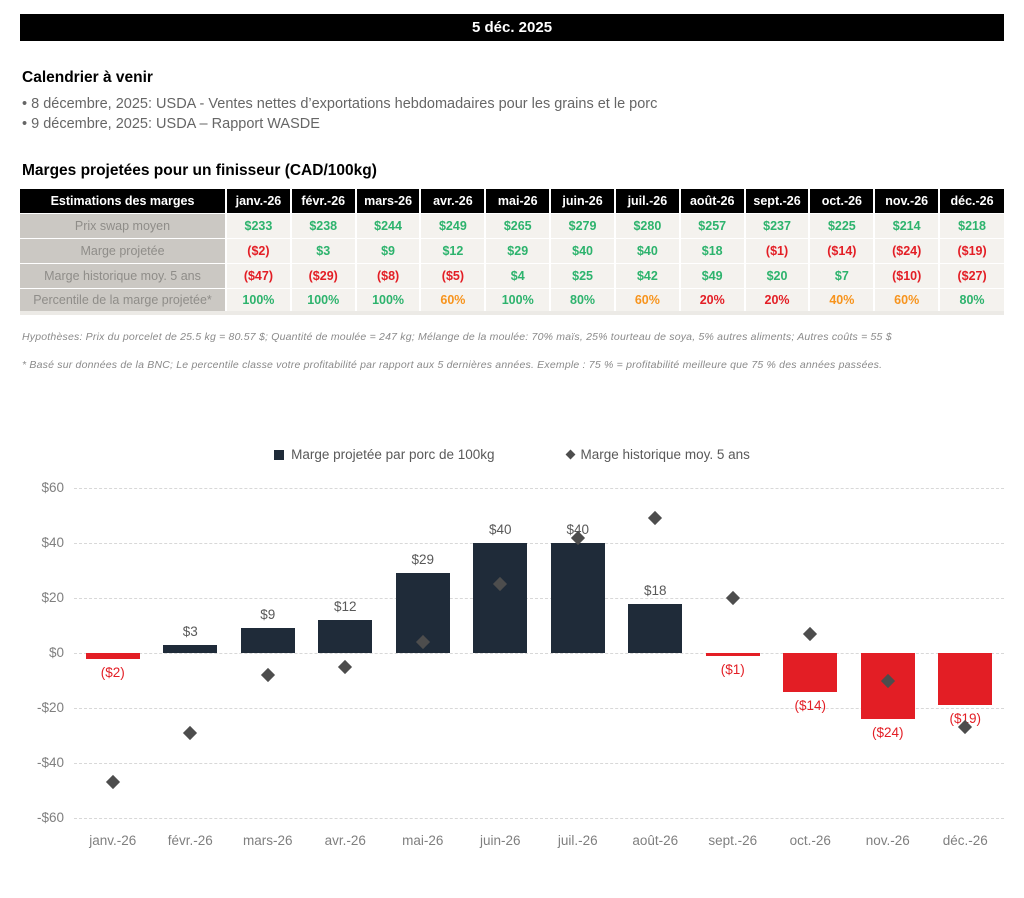  Describe the element at coordinates (452, 225) in the screenshot. I see `table-cell: $249` at that location.